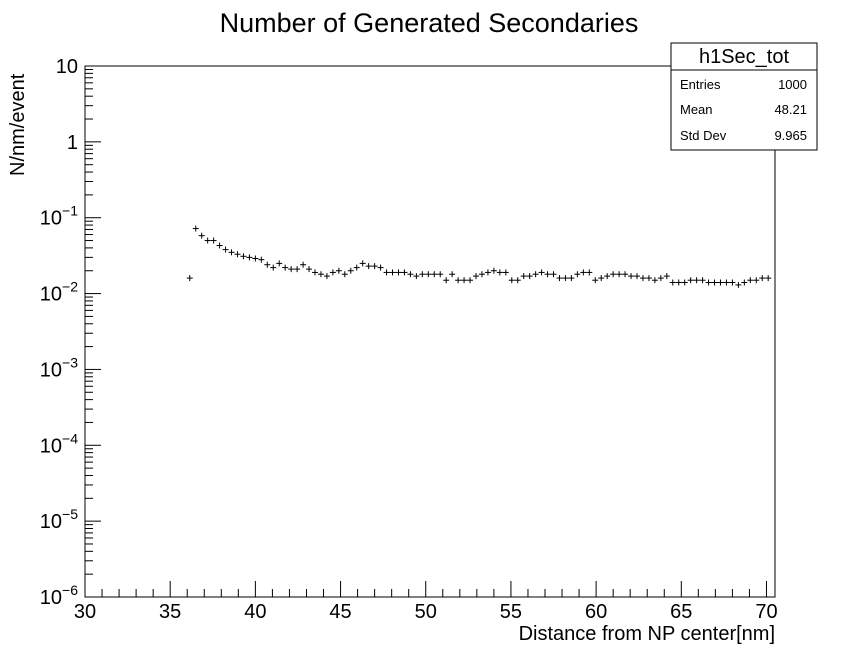 The image size is (853, 661). Describe the element at coordinates (255, 612) in the screenshot. I see `x-tick-label: 40` at that location.